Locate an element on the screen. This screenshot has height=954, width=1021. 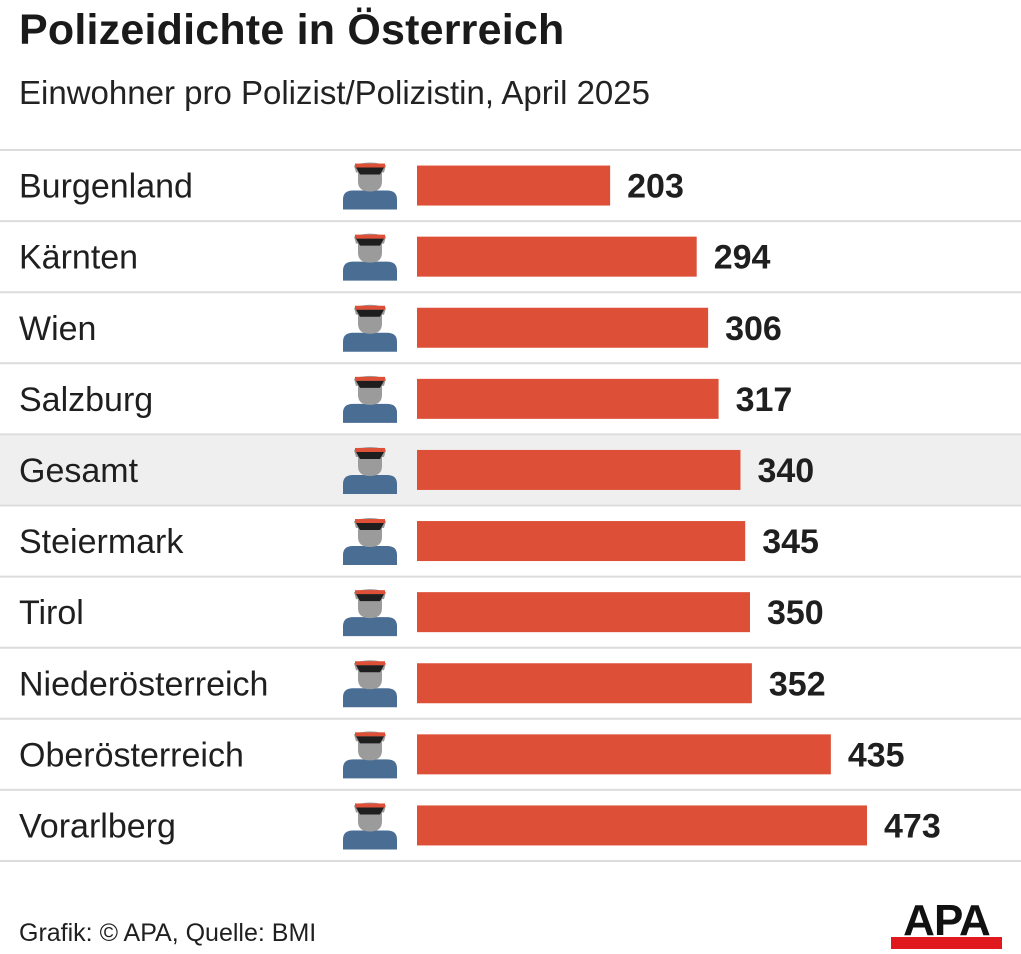
category-label: Steiermark is located at coordinates (101, 542).